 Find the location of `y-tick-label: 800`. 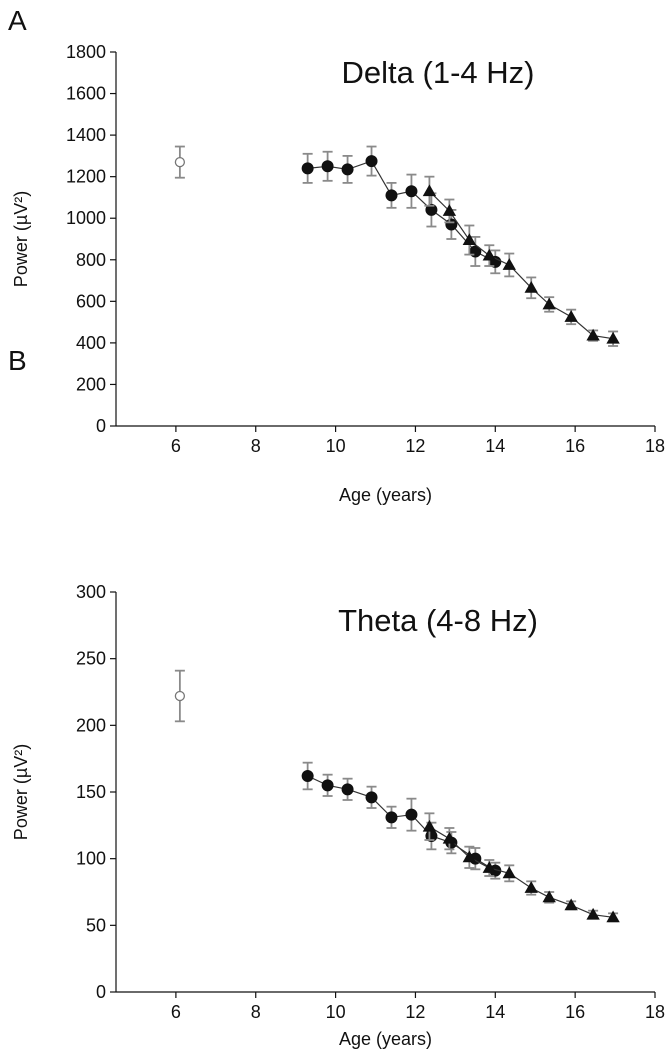

y-tick-label: 800 is located at coordinates (91, 260).